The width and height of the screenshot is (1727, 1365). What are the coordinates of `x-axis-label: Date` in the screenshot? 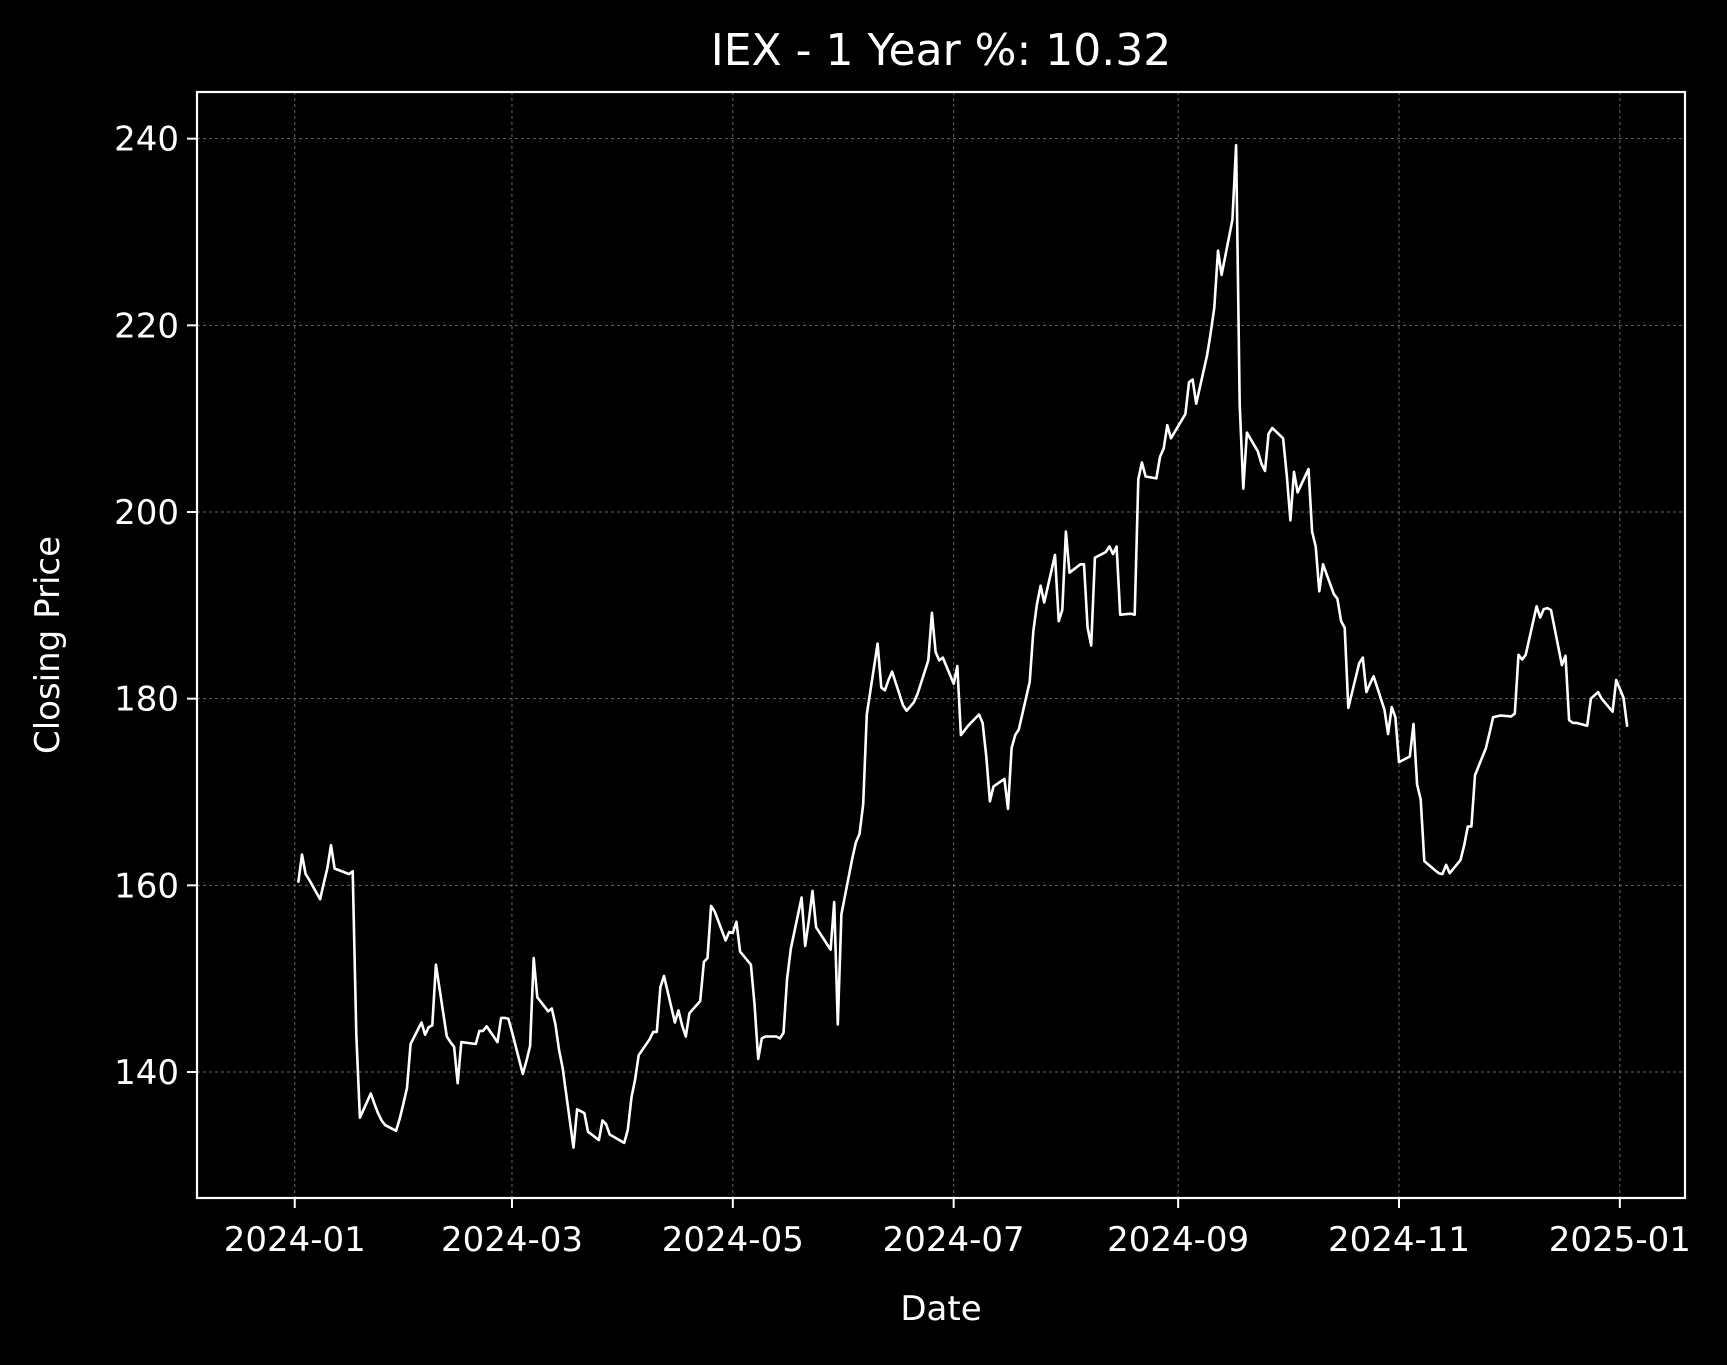 It's located at (940, 1309).